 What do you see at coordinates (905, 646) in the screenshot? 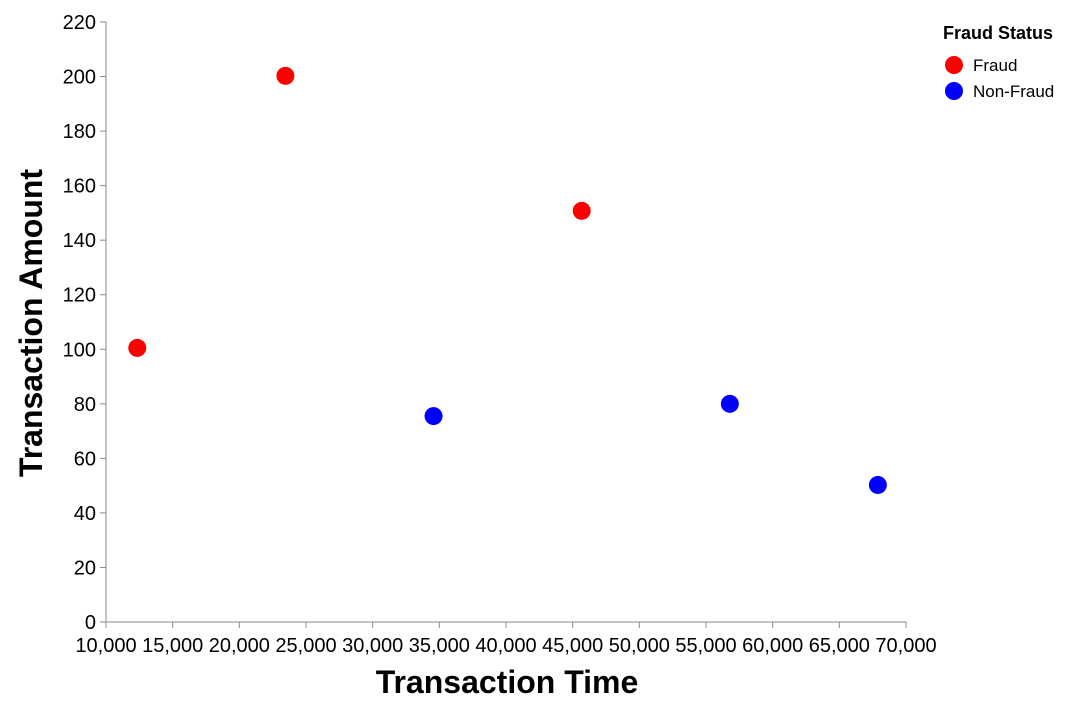
I see `x-tick-label: 70,000` at bounding box center [905, 646].